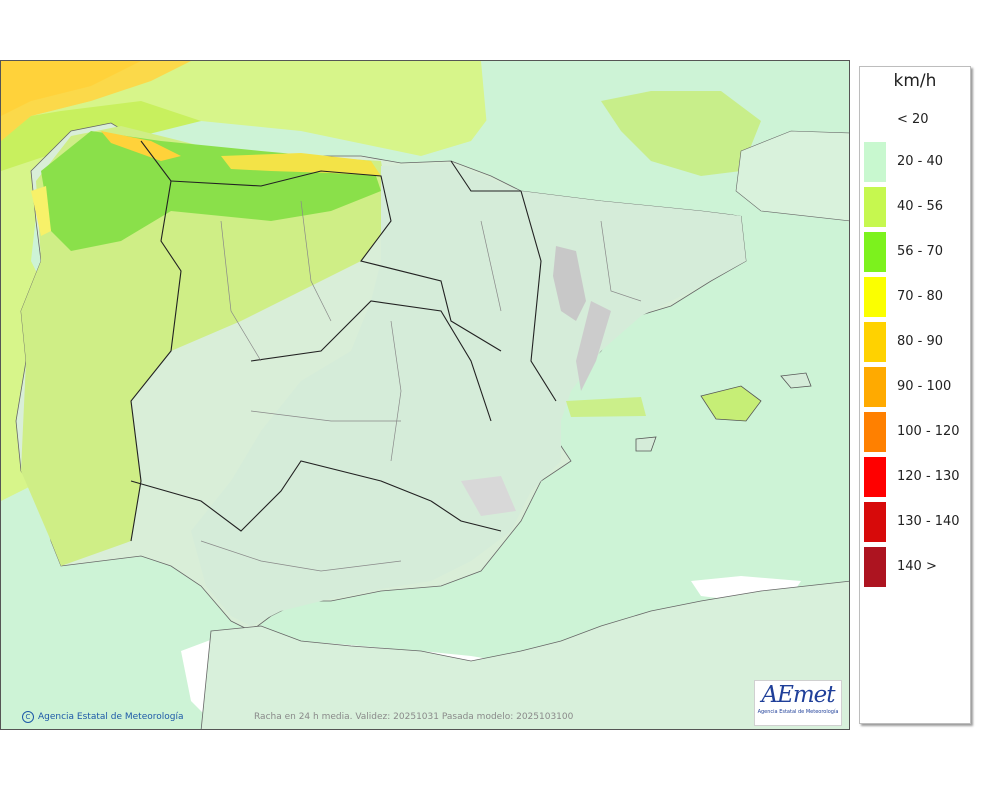  I want to click on northwest-core-area, so click(71, 88).